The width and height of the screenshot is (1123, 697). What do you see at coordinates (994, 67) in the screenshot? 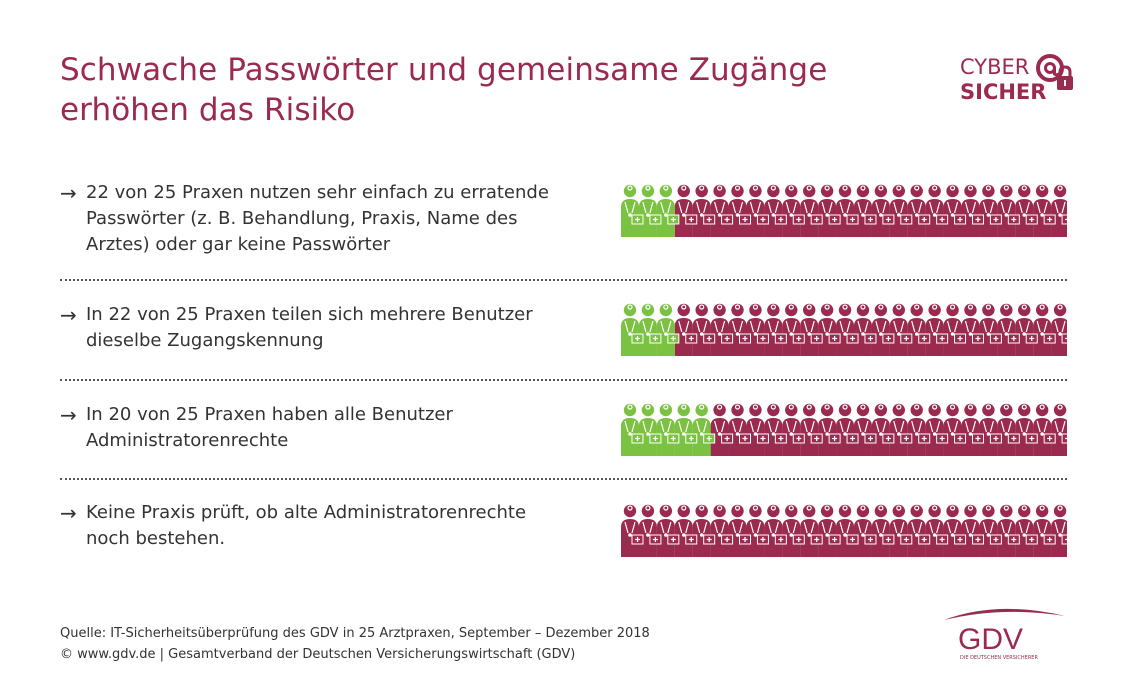
I see `cyber-logo-word-1: CYBER` at bounding box center [994, 67].